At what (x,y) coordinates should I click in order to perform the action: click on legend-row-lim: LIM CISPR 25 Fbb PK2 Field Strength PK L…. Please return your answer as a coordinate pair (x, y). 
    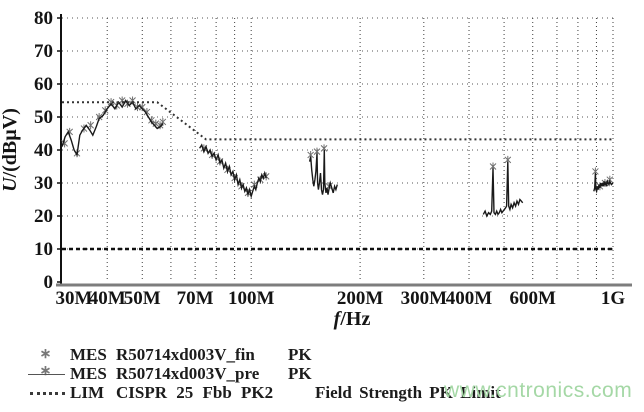
    Looking at the image, I should click on (322, 392).